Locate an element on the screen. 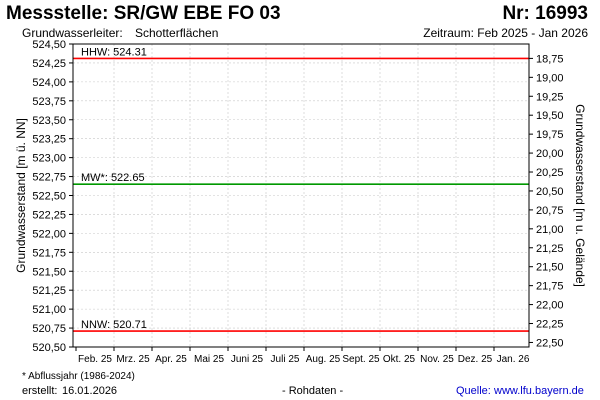 This screenshot has height=400, width=600. x-tick-label: Sept. 25 is located at coordinates (361, 359).